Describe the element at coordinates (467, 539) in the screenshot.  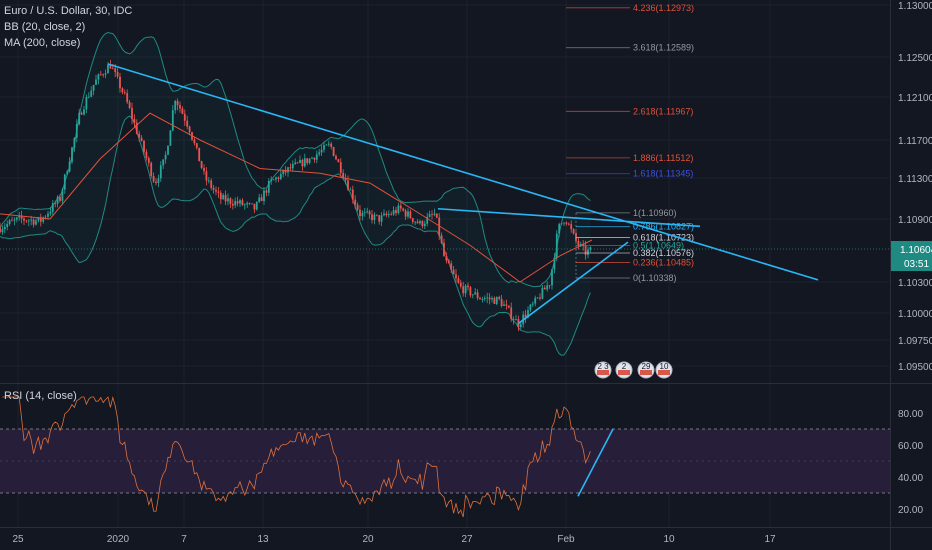
I see `time-tick-label: 27` at that location.